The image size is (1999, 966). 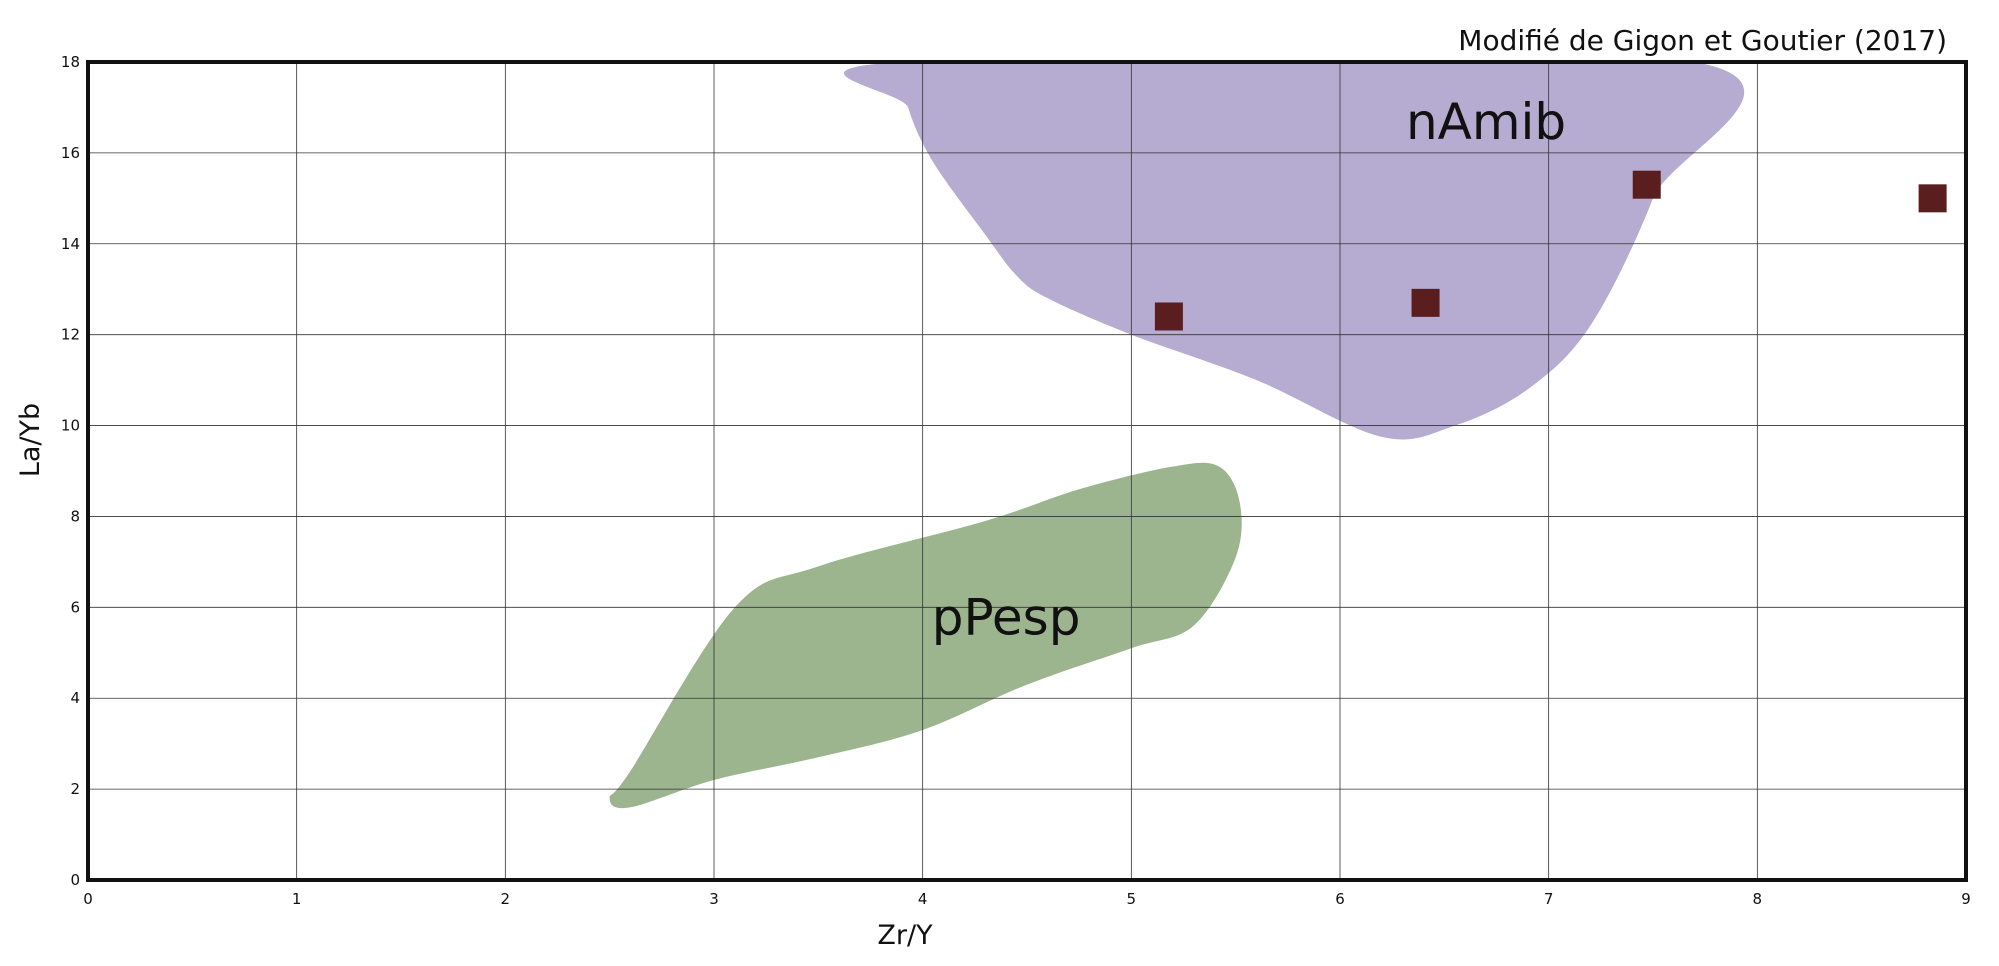 What do you see at coordinates (75, 607) in the screenshot?
I see `y-tick-label: 6` at bounding box center [75, 607].